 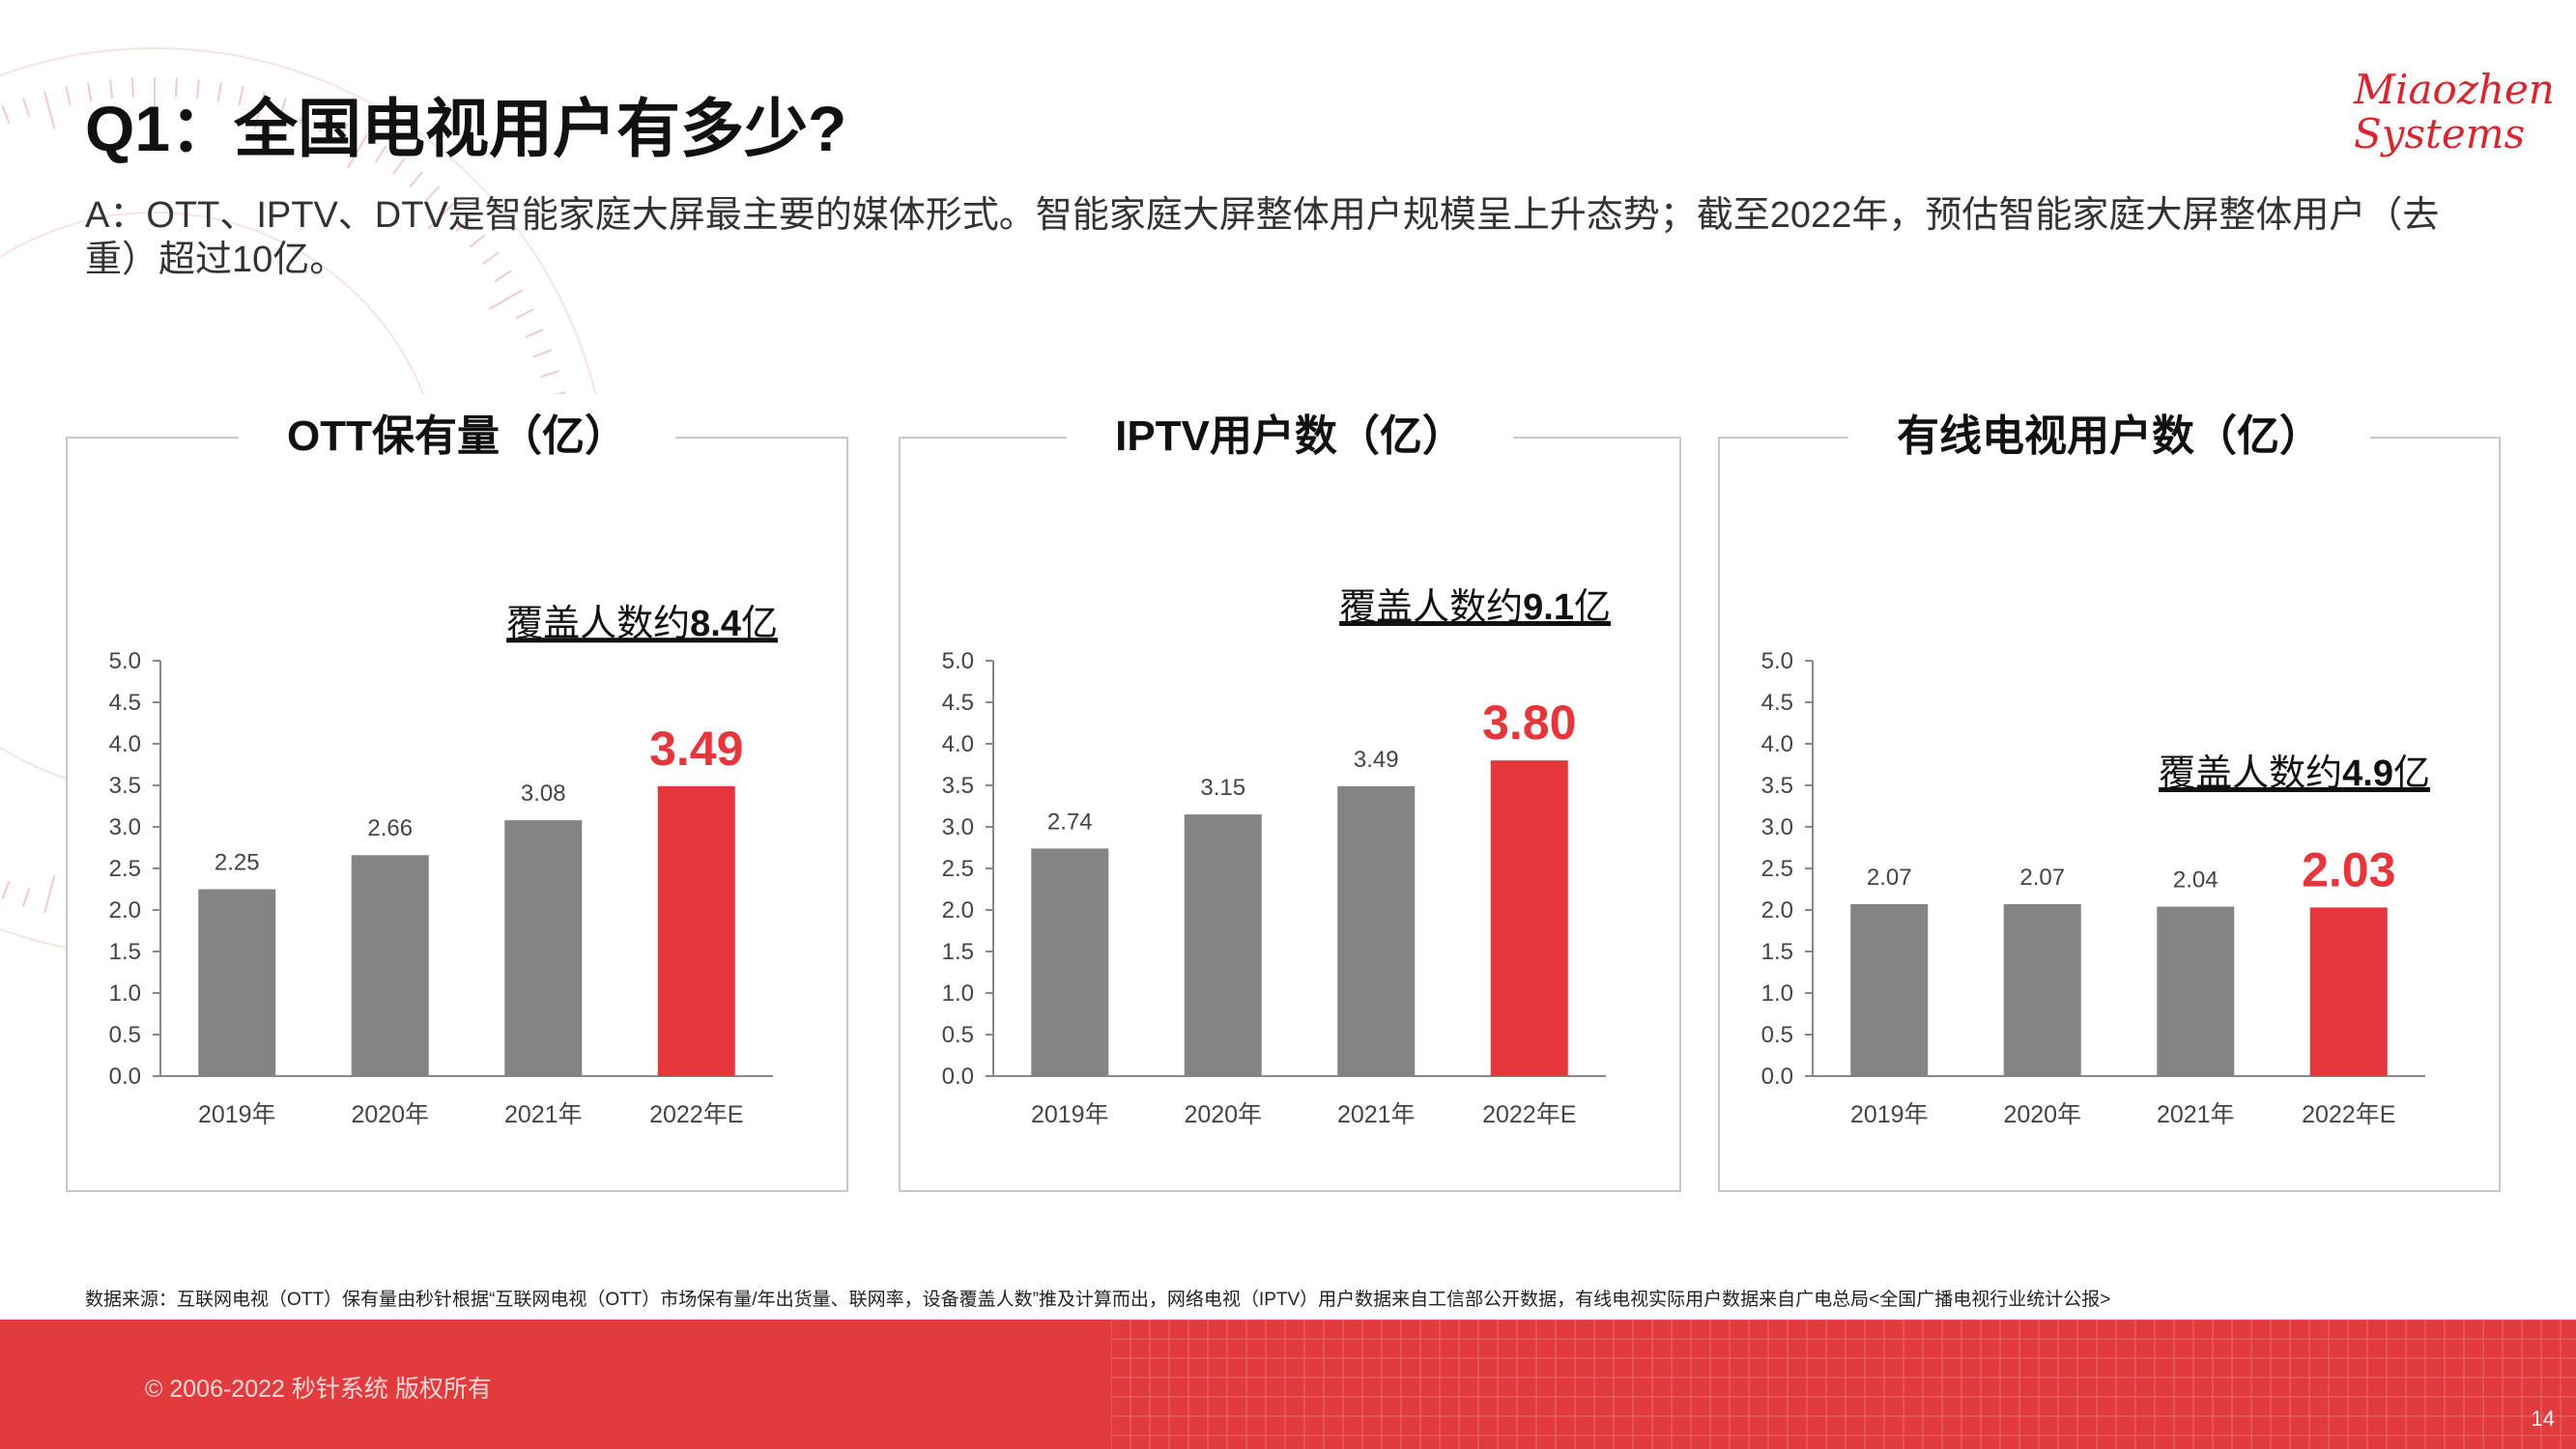 I want to click on coverage-annotation: 覆盖人数约4.9亿, so click(x=2295, y=773).